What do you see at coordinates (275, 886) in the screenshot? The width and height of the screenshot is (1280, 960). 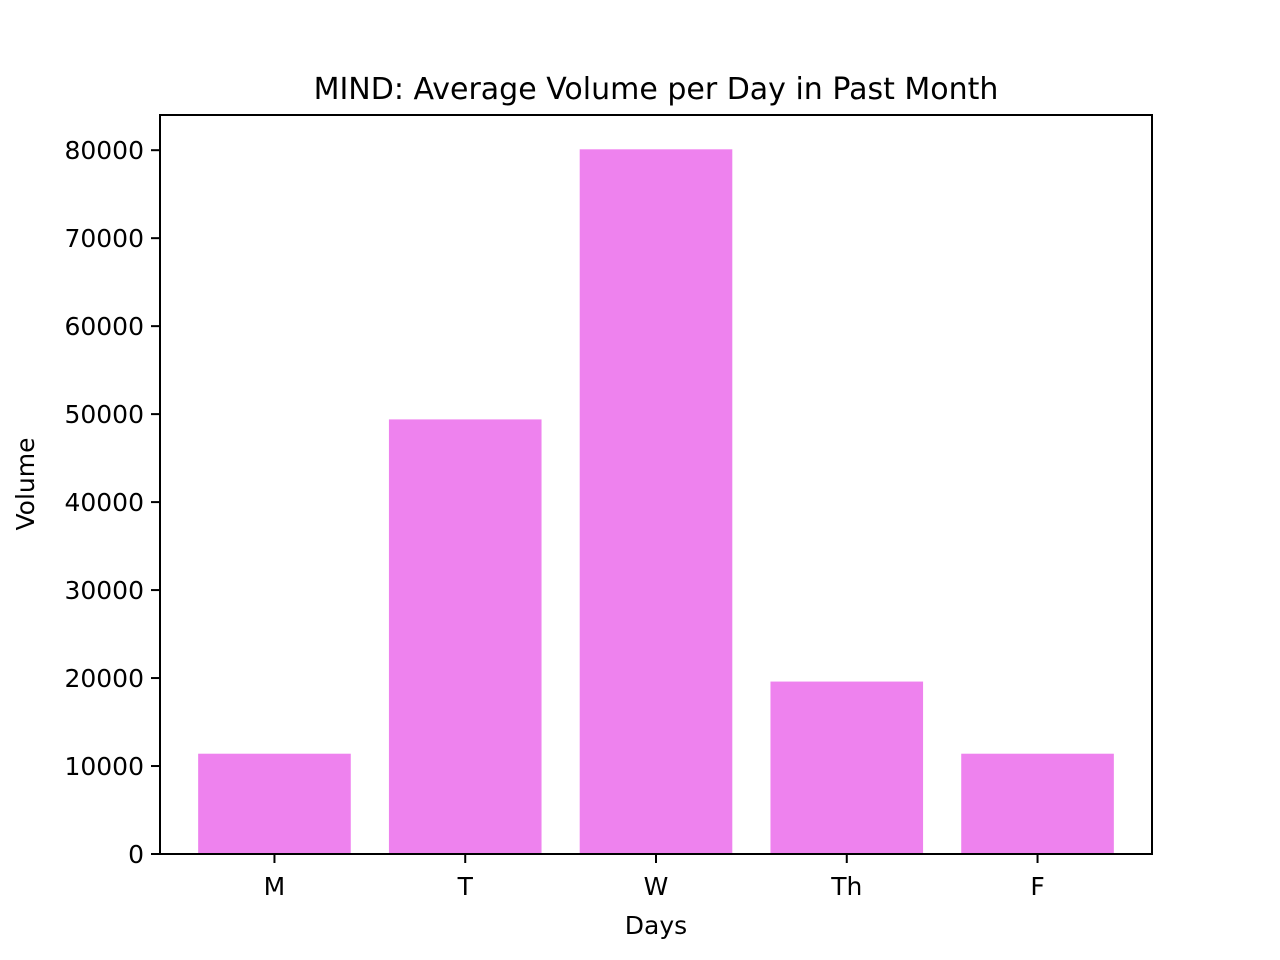 I see `x-tick-label: M` at bounding box center [275, 886].